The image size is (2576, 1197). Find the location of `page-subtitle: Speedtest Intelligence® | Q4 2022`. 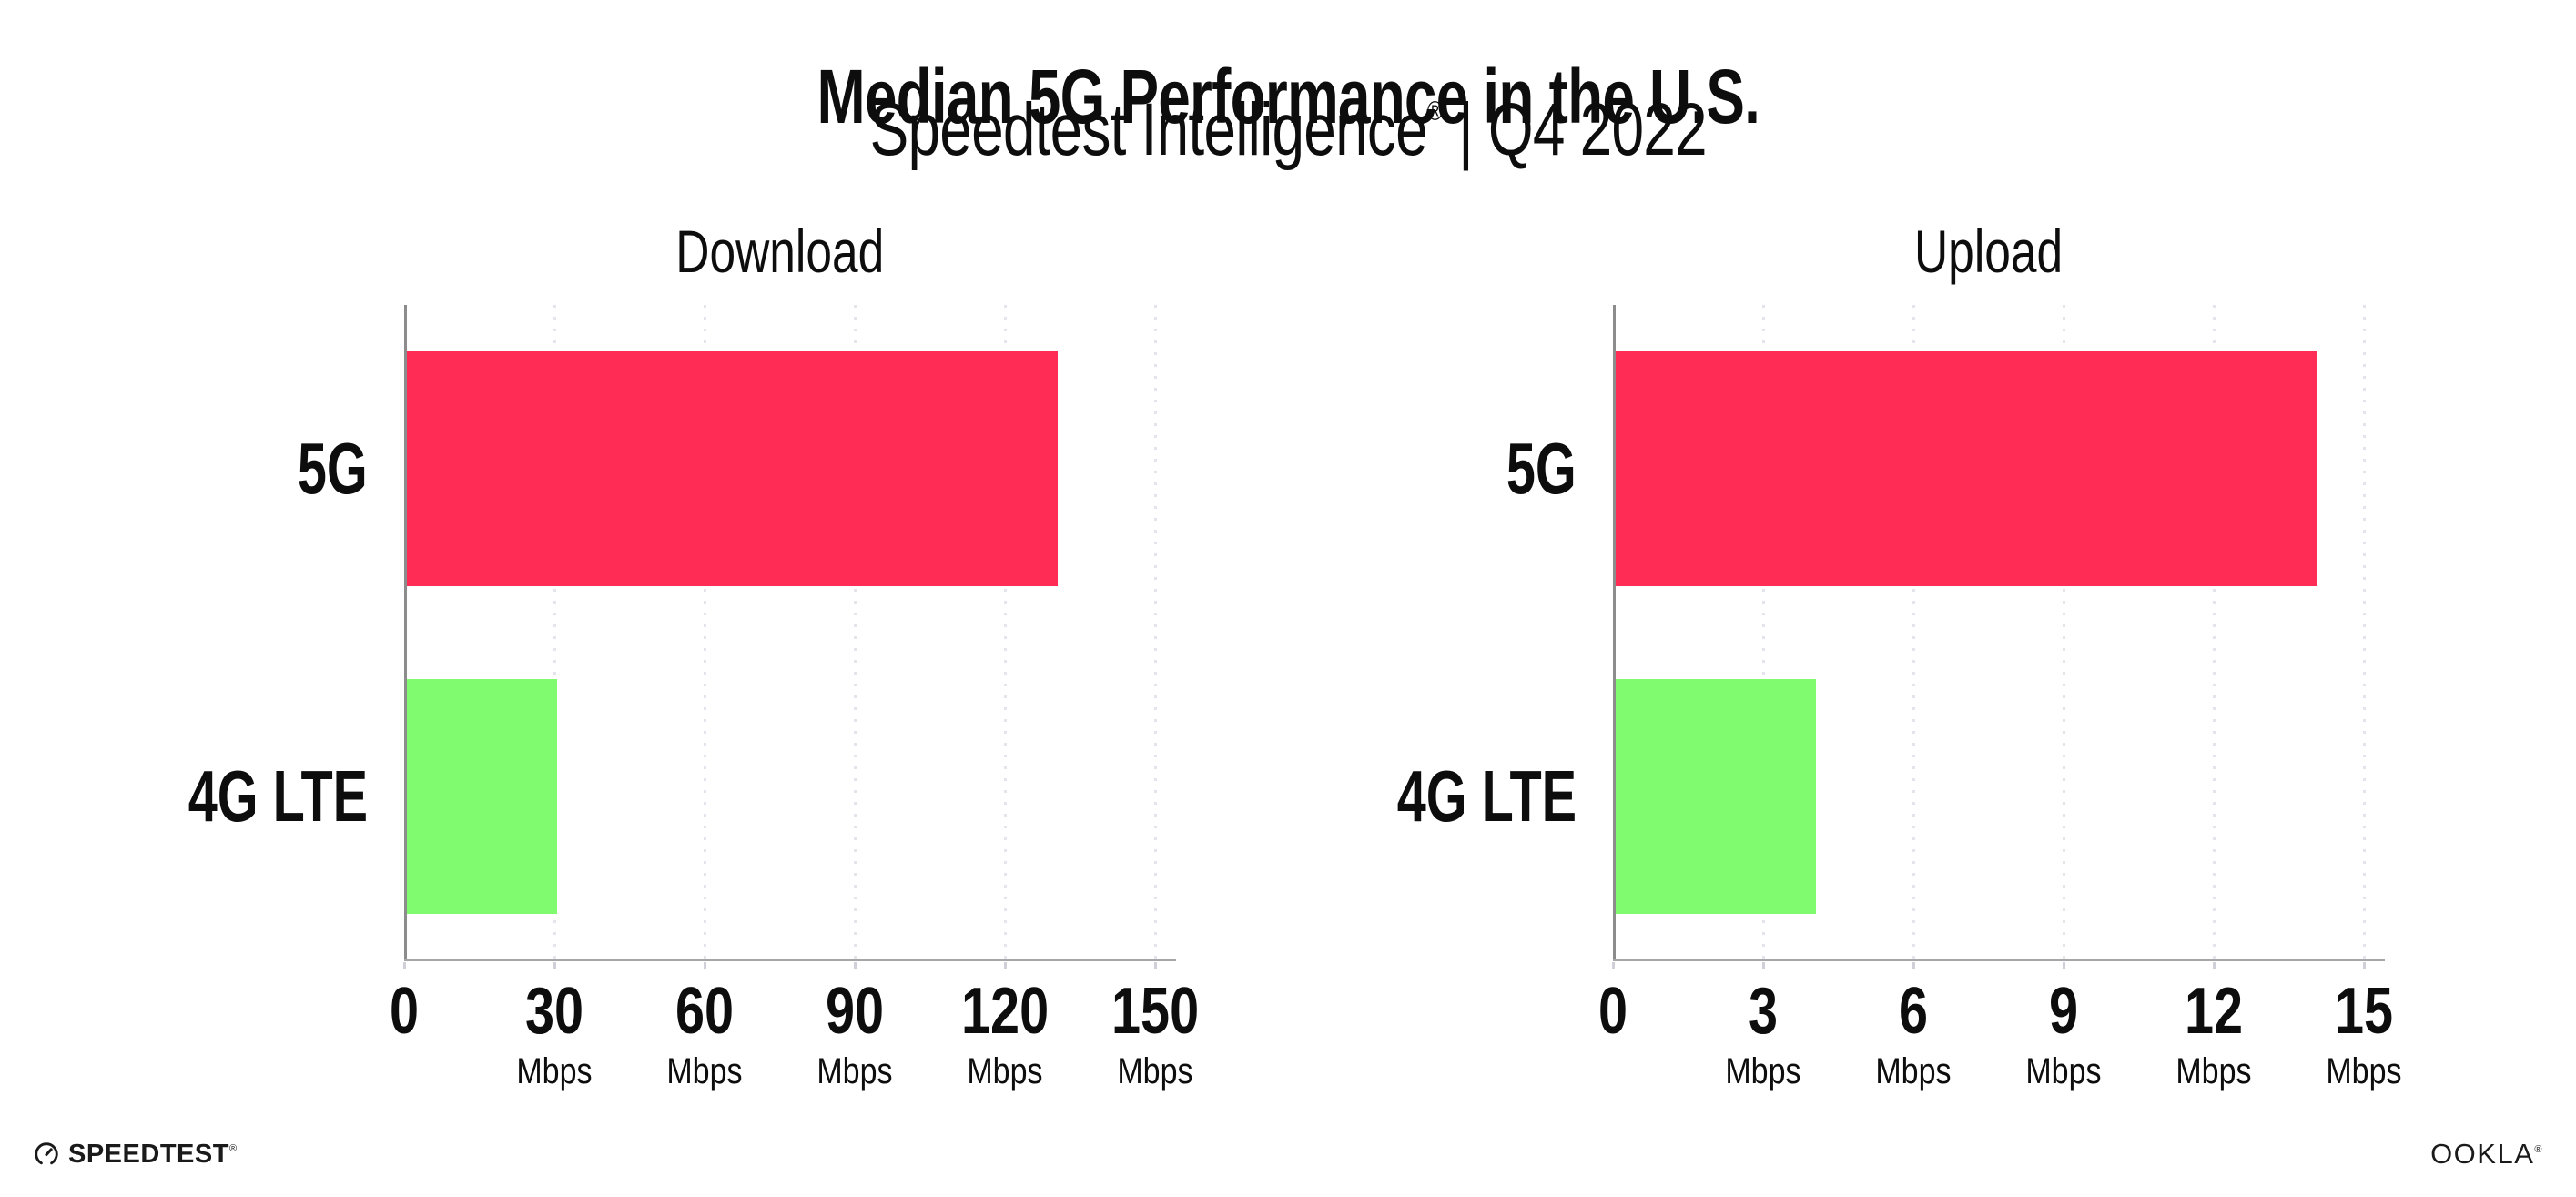

page-subtitle: Speedtest Intelligence® | Q4 2022 is located at coordinates (1288, 130).